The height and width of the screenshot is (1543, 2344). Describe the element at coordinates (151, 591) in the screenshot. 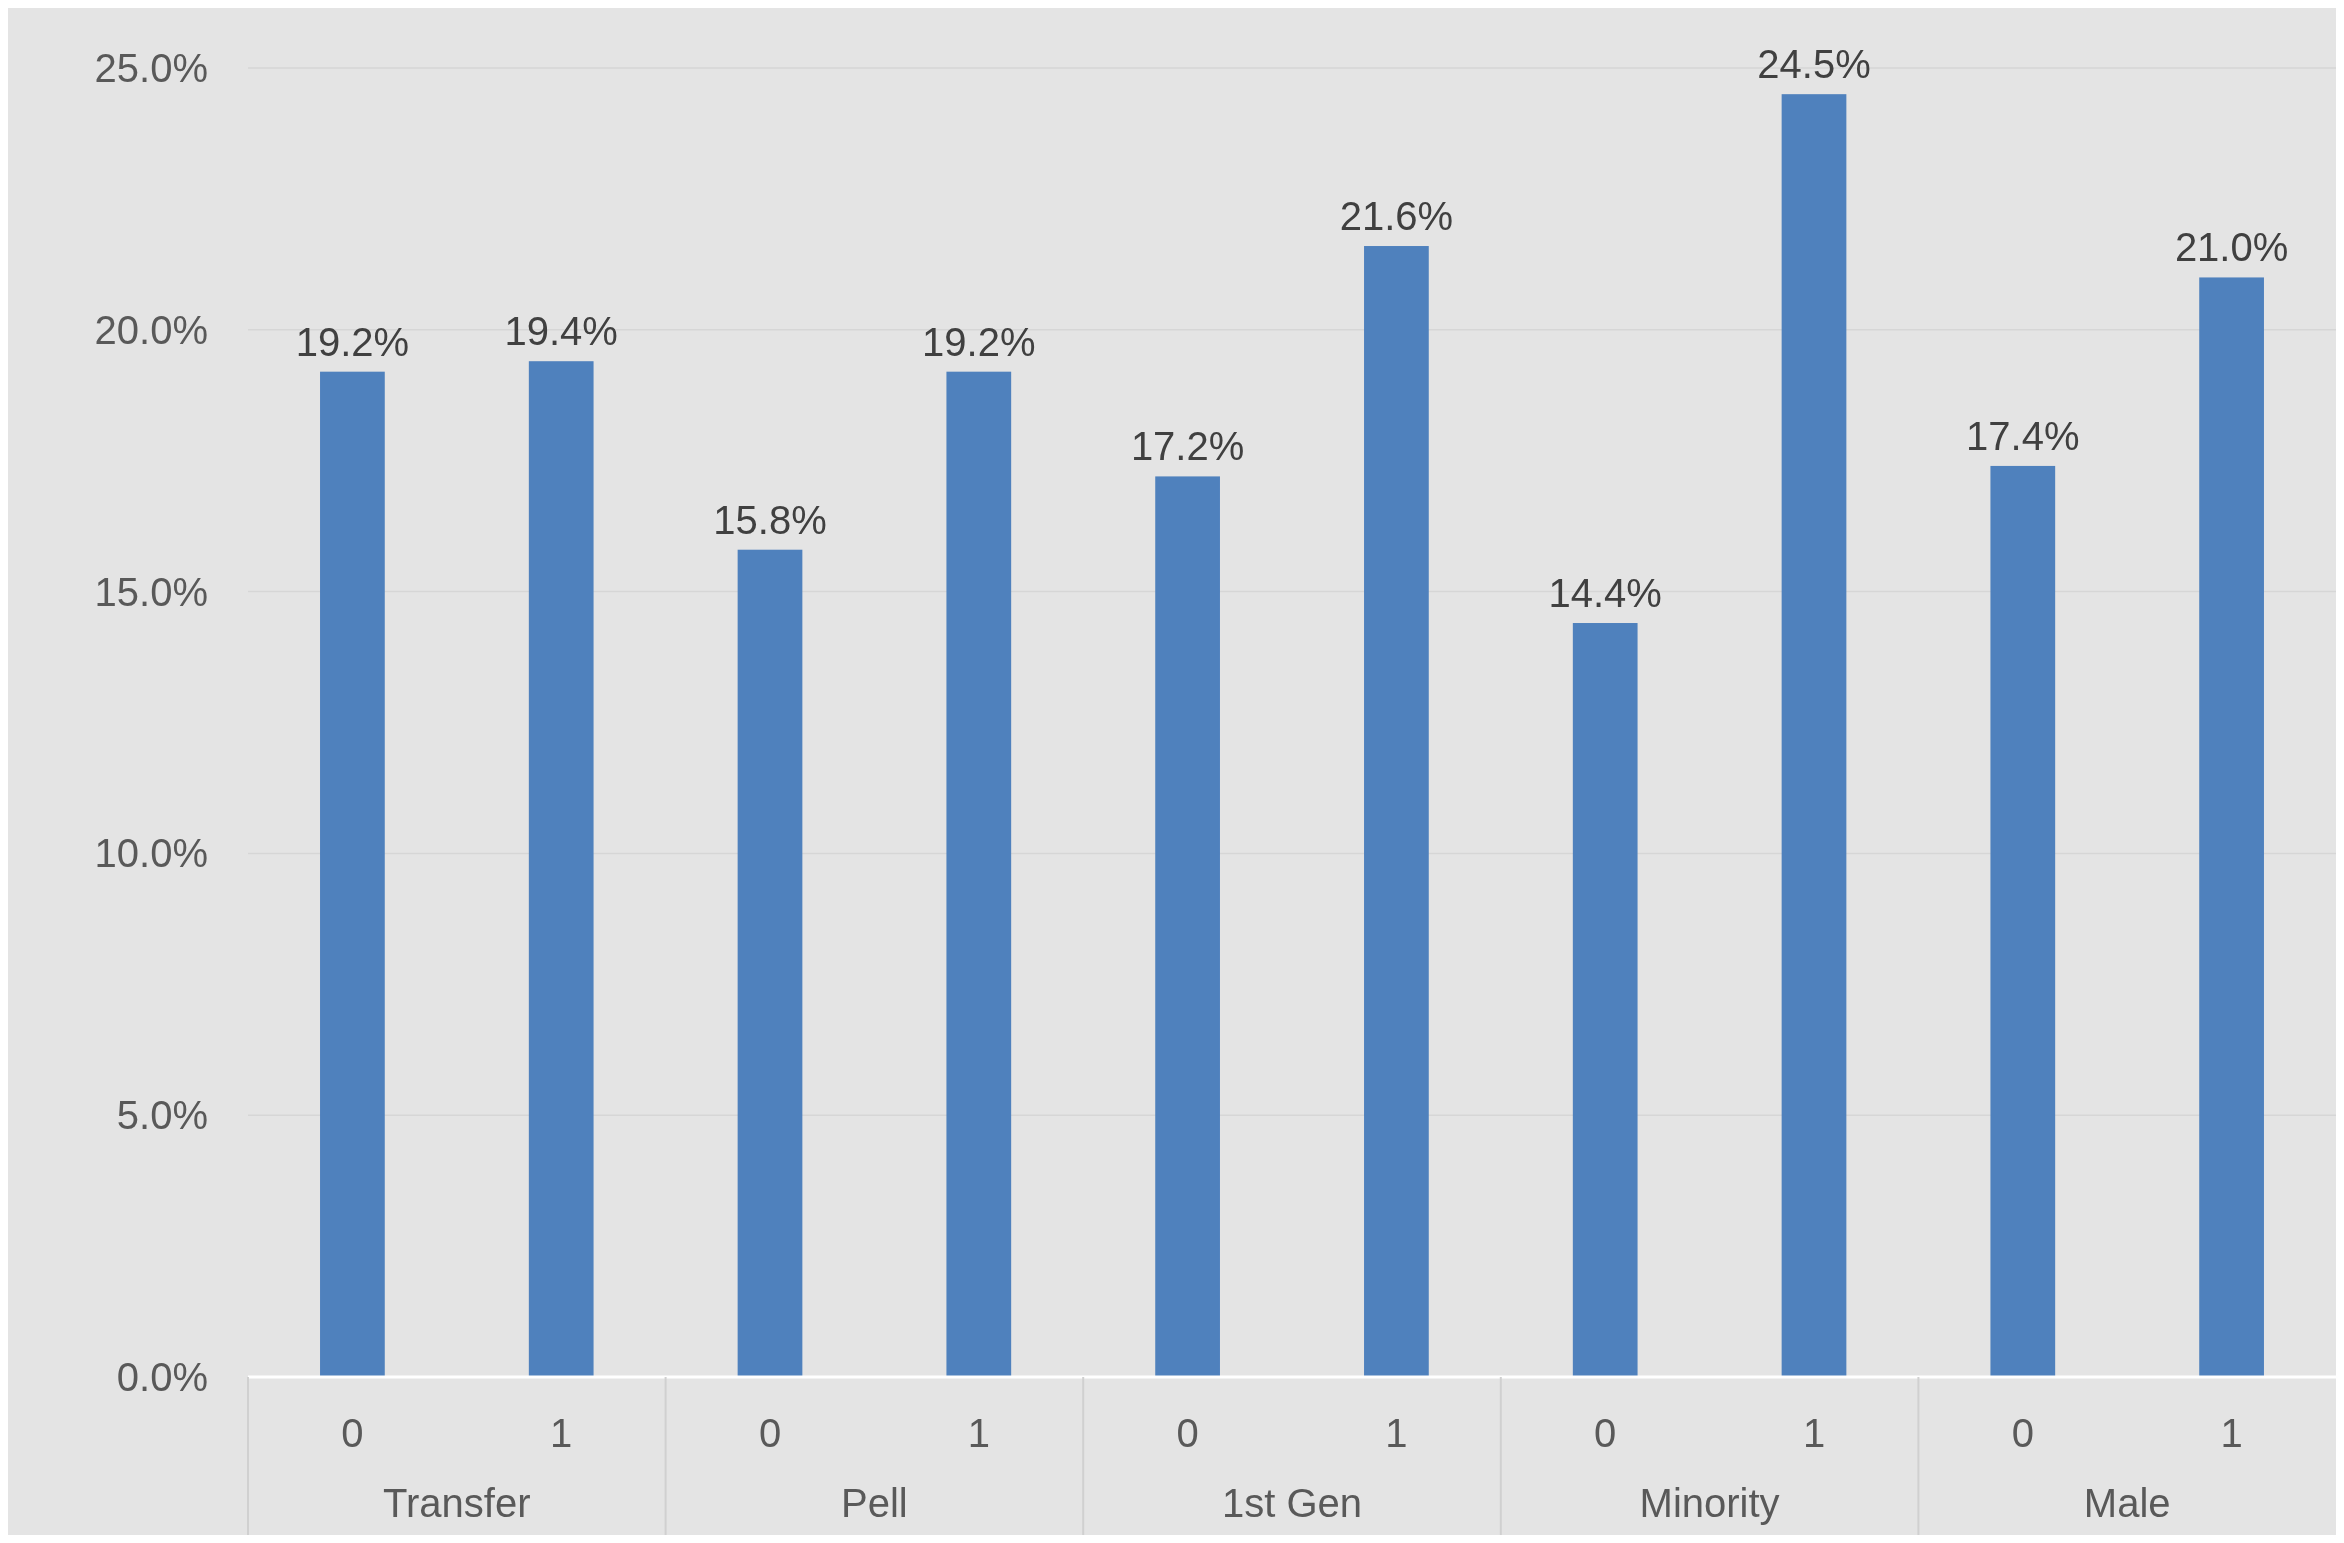

I see `y-tick-label: 15.0%` at that location.